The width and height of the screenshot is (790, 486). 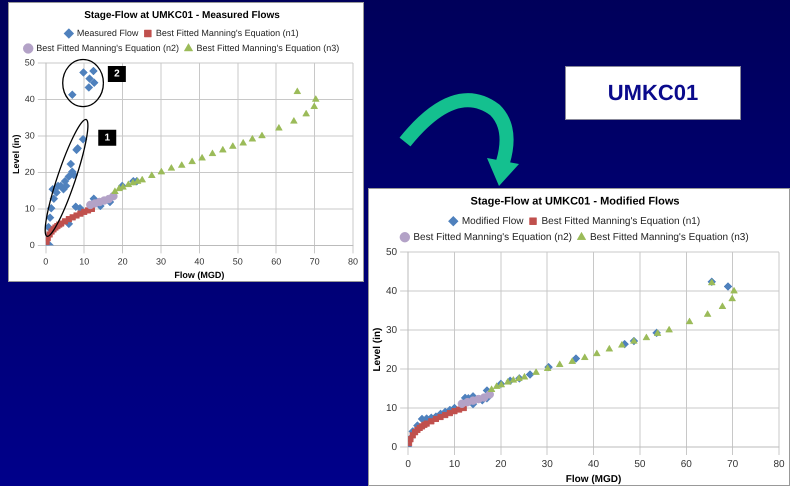 What do you see at coordinates (117, 74) in the screenshot?
I see `annotation: 2` at bounding box center [117, 74].